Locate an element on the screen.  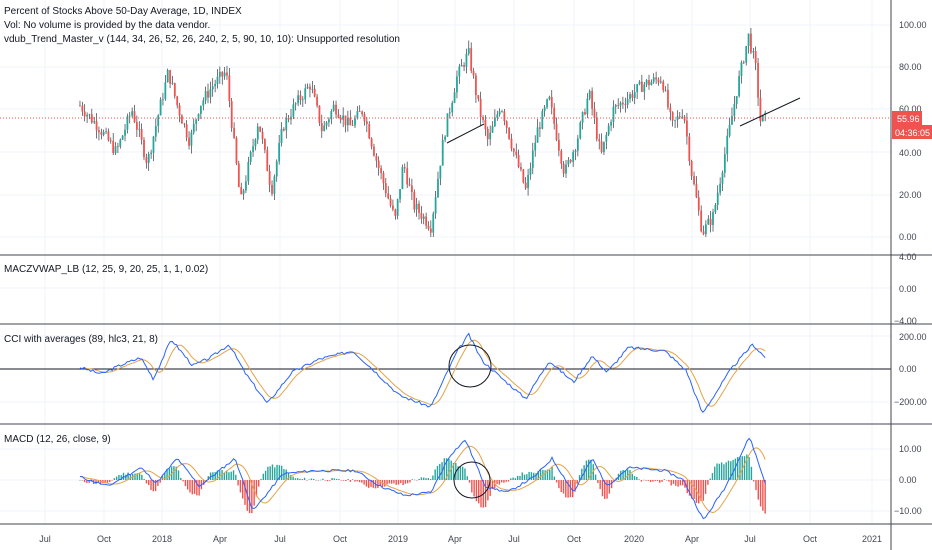
cci-circle-annotation is located at coordinates (470, 366).